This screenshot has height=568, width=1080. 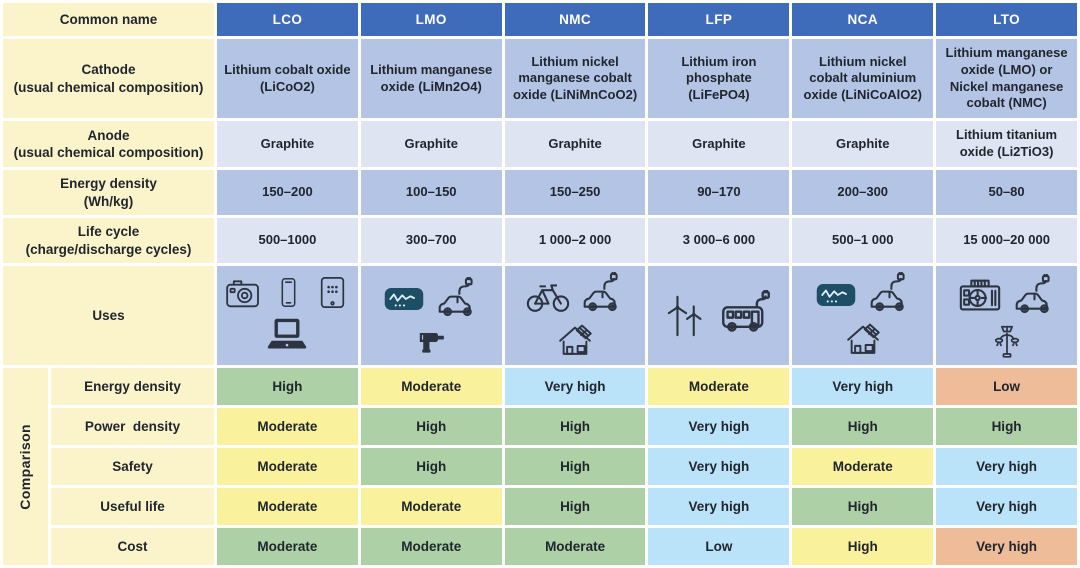 What do you see at coordinates (287, 506) in the screenshot?
I see `rating-useful-life-lco: Moderate` at bounding box center [287, 506].